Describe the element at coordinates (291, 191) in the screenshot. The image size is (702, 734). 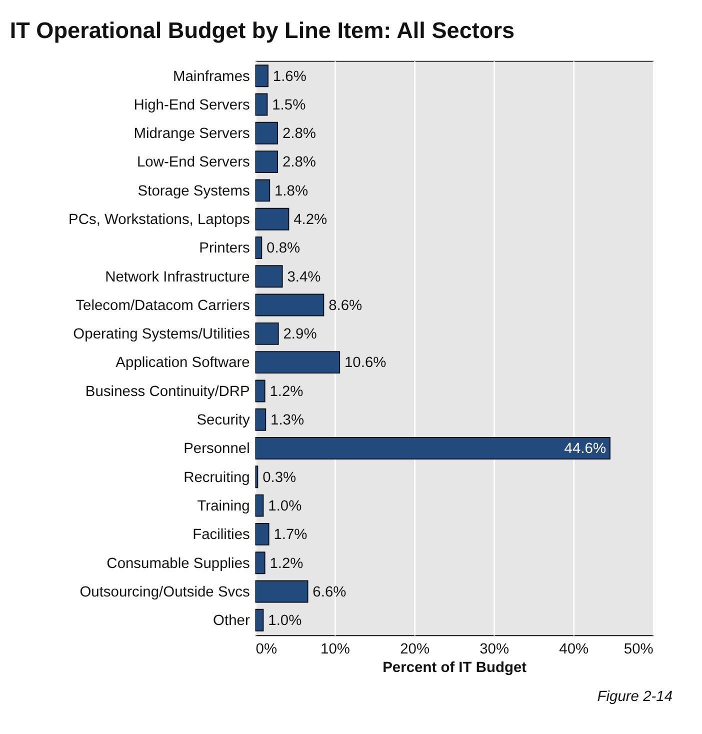
I see `data-label: 1.8%` at that location.